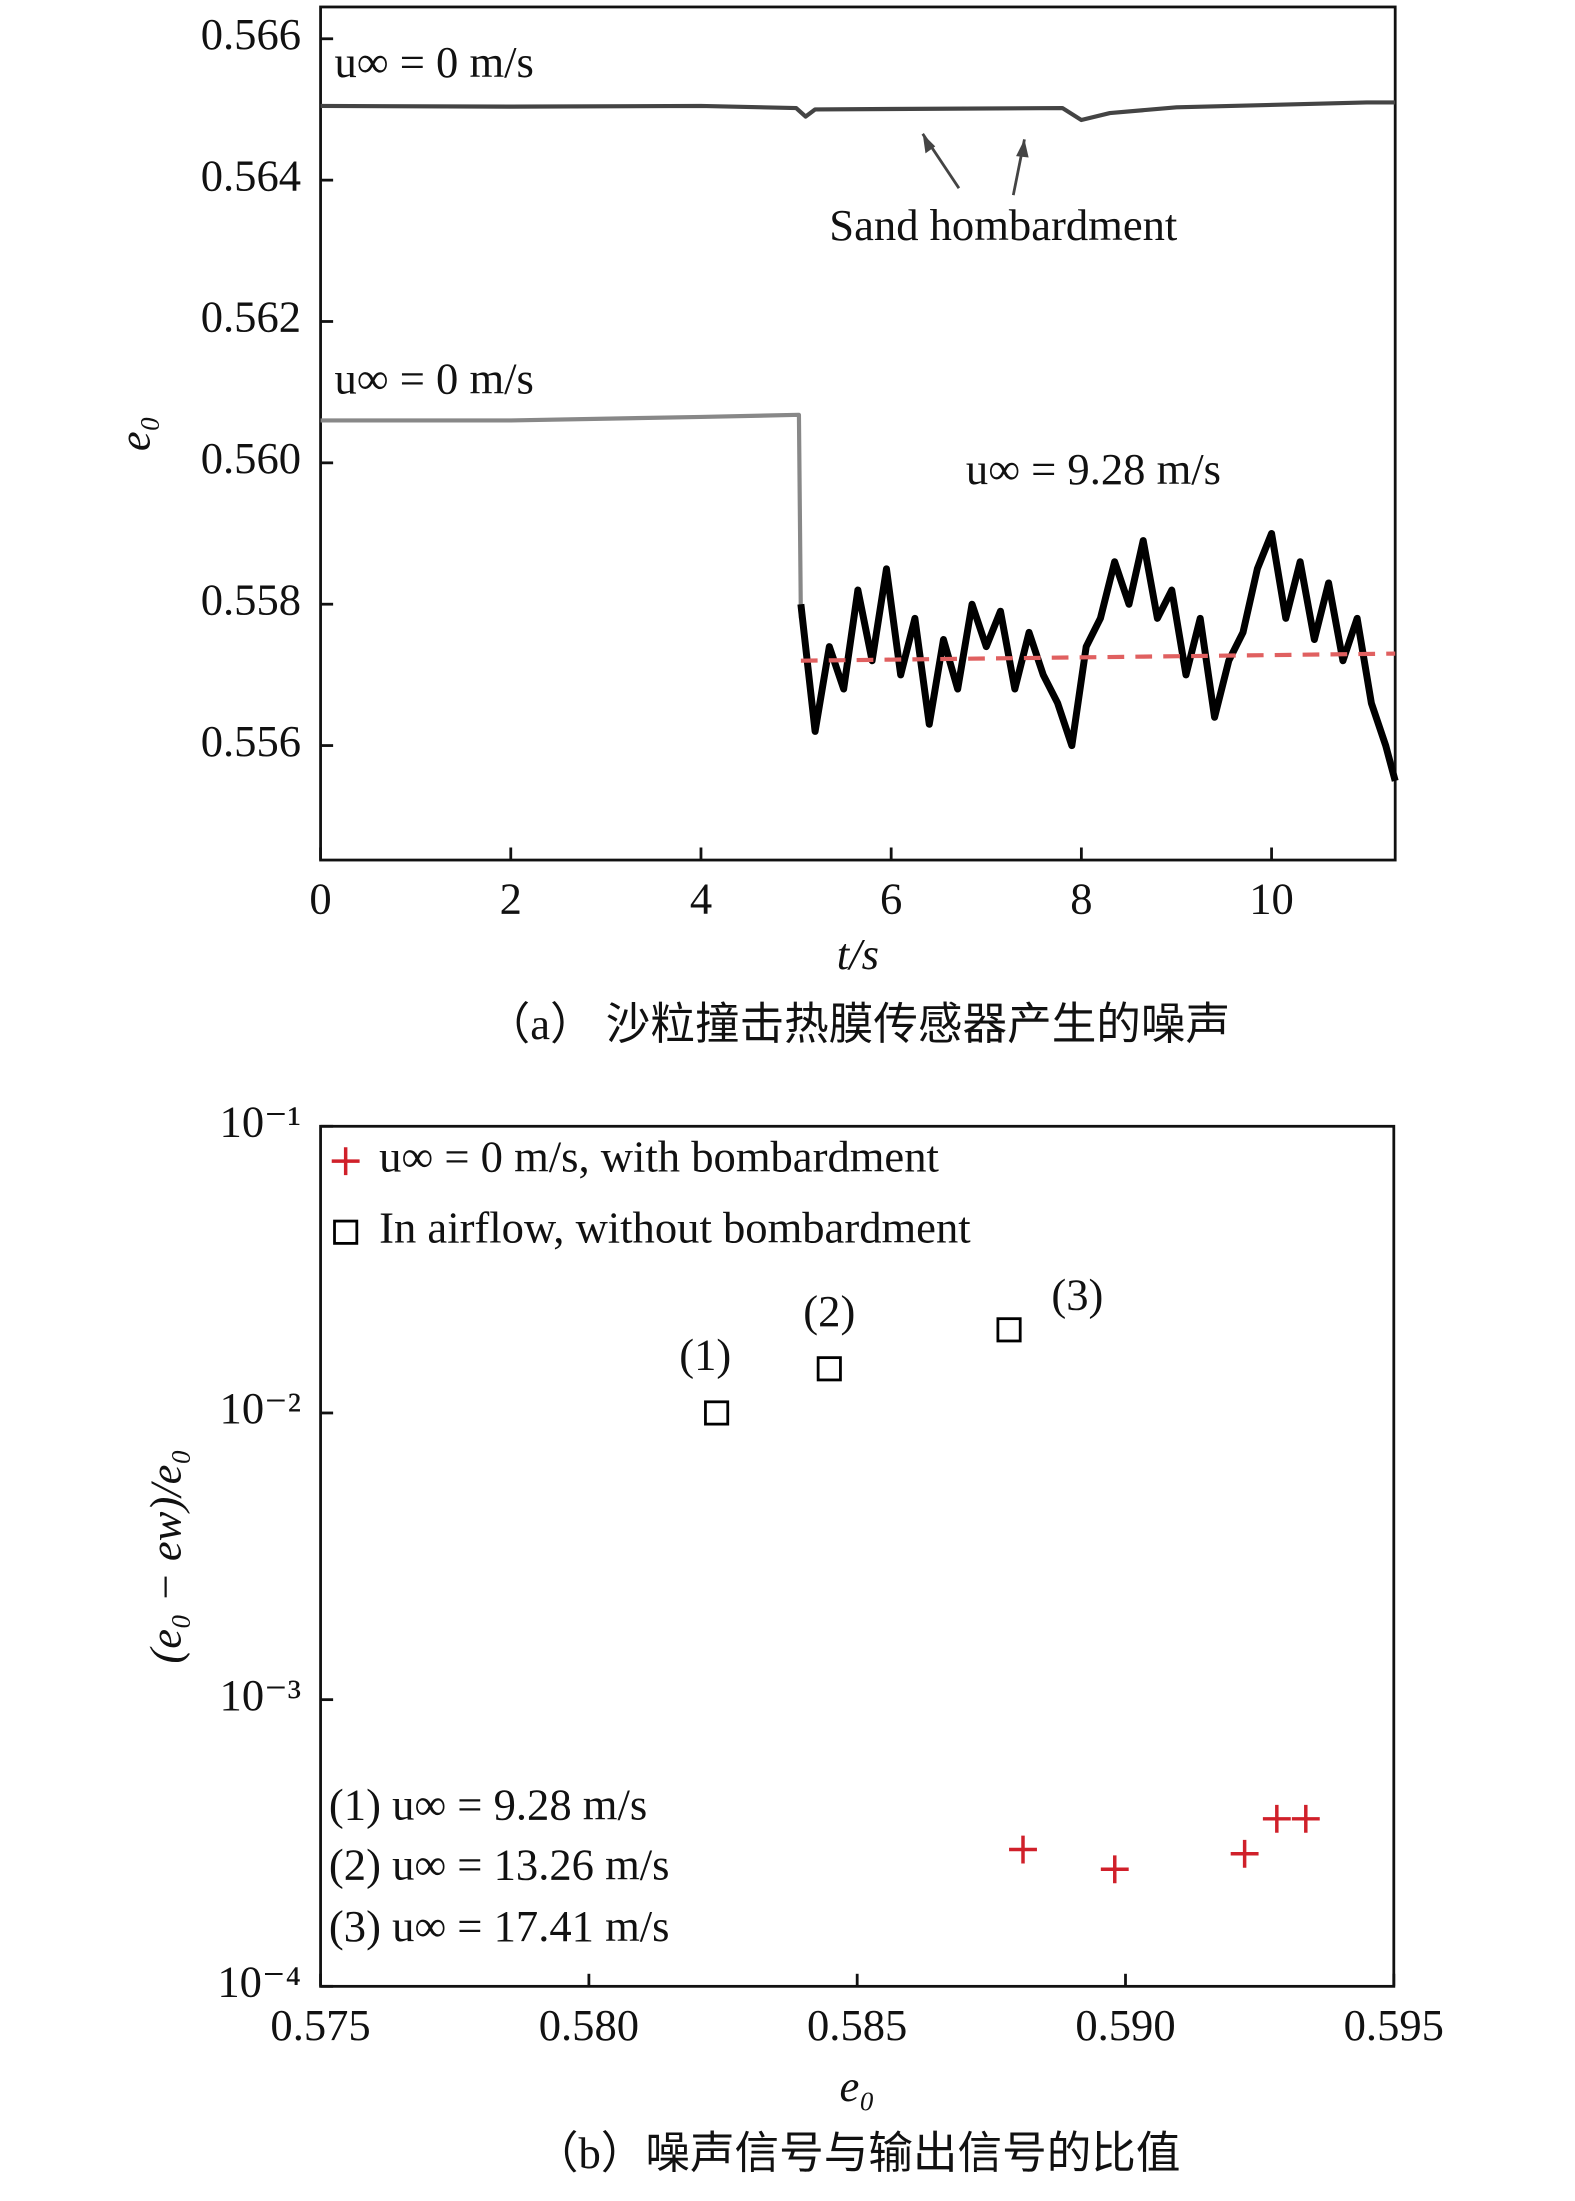  I want to click on annotation: (1), so click(705, 1354).